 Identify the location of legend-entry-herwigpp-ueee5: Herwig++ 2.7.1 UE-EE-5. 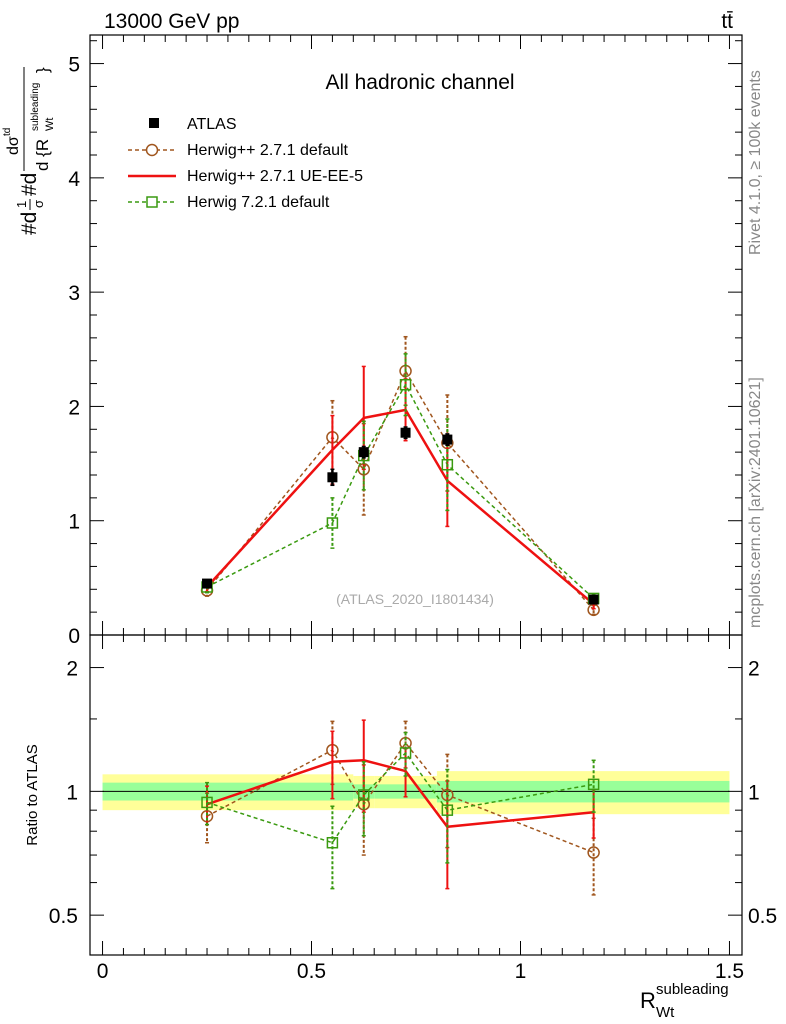
(245, 176).